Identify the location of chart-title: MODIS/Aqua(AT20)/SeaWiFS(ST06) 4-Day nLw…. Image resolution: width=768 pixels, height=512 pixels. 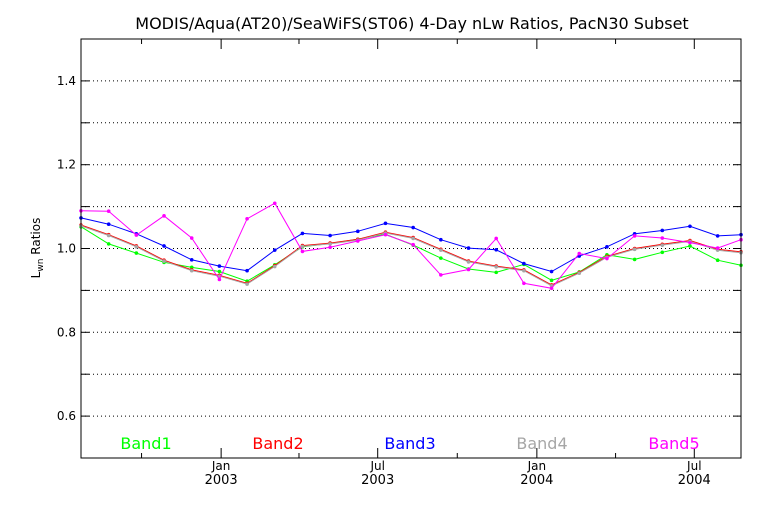
(411, 23).